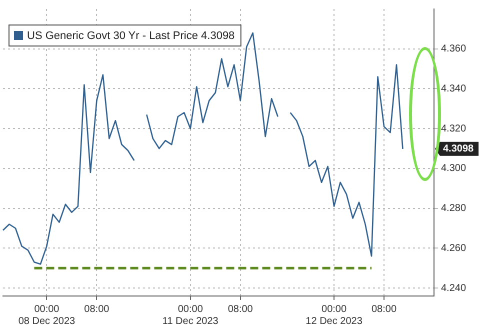 The width and height of the screenshot is (485, 330). Describe the element at coordinates (453, 248) in the screenshot. I see `y-tick-label: 4.260` at that location.